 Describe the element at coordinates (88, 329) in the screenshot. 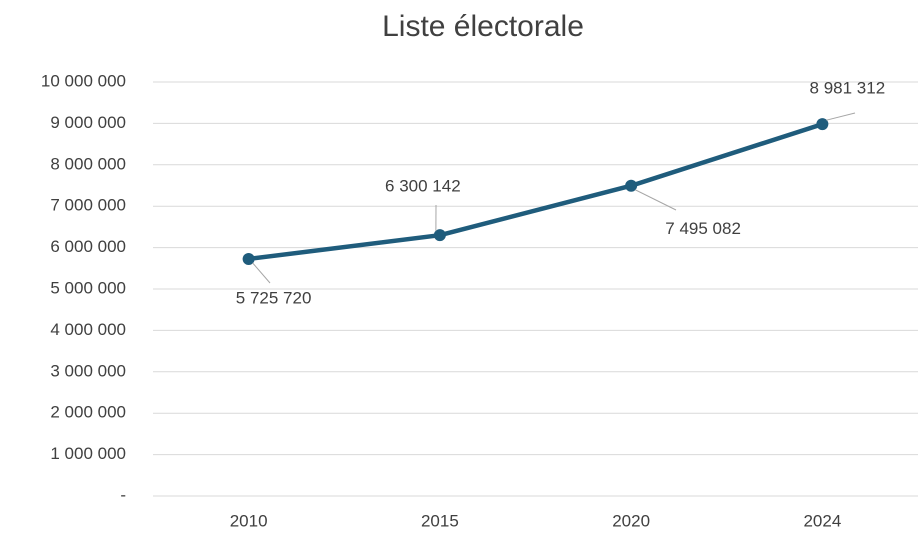

I see `y-tick-label: 4 000 000` at that location.